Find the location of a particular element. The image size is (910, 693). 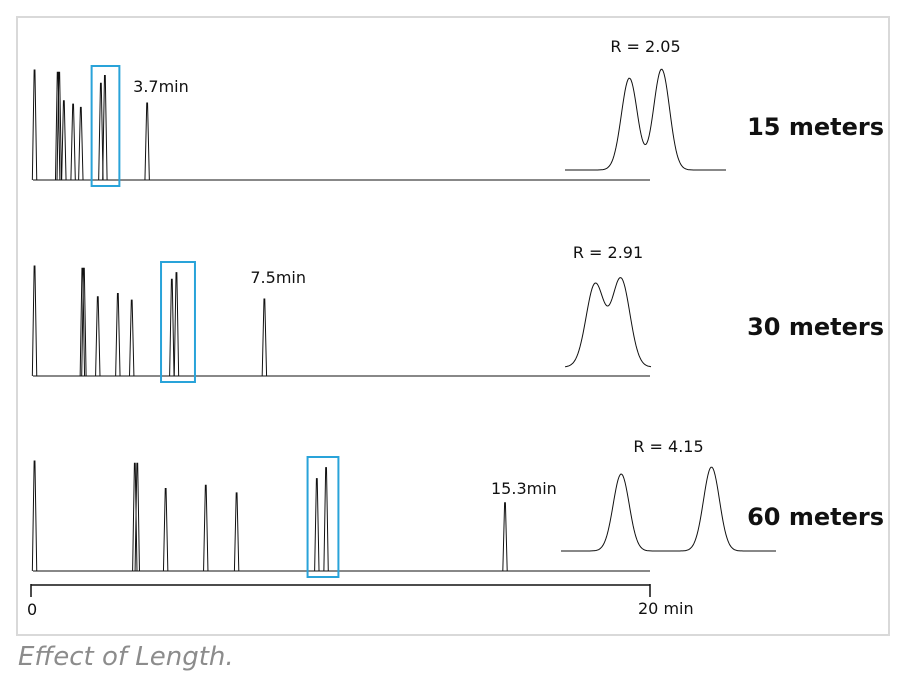

retention-time-label: 3.7min is located at coordinates (161, 86).